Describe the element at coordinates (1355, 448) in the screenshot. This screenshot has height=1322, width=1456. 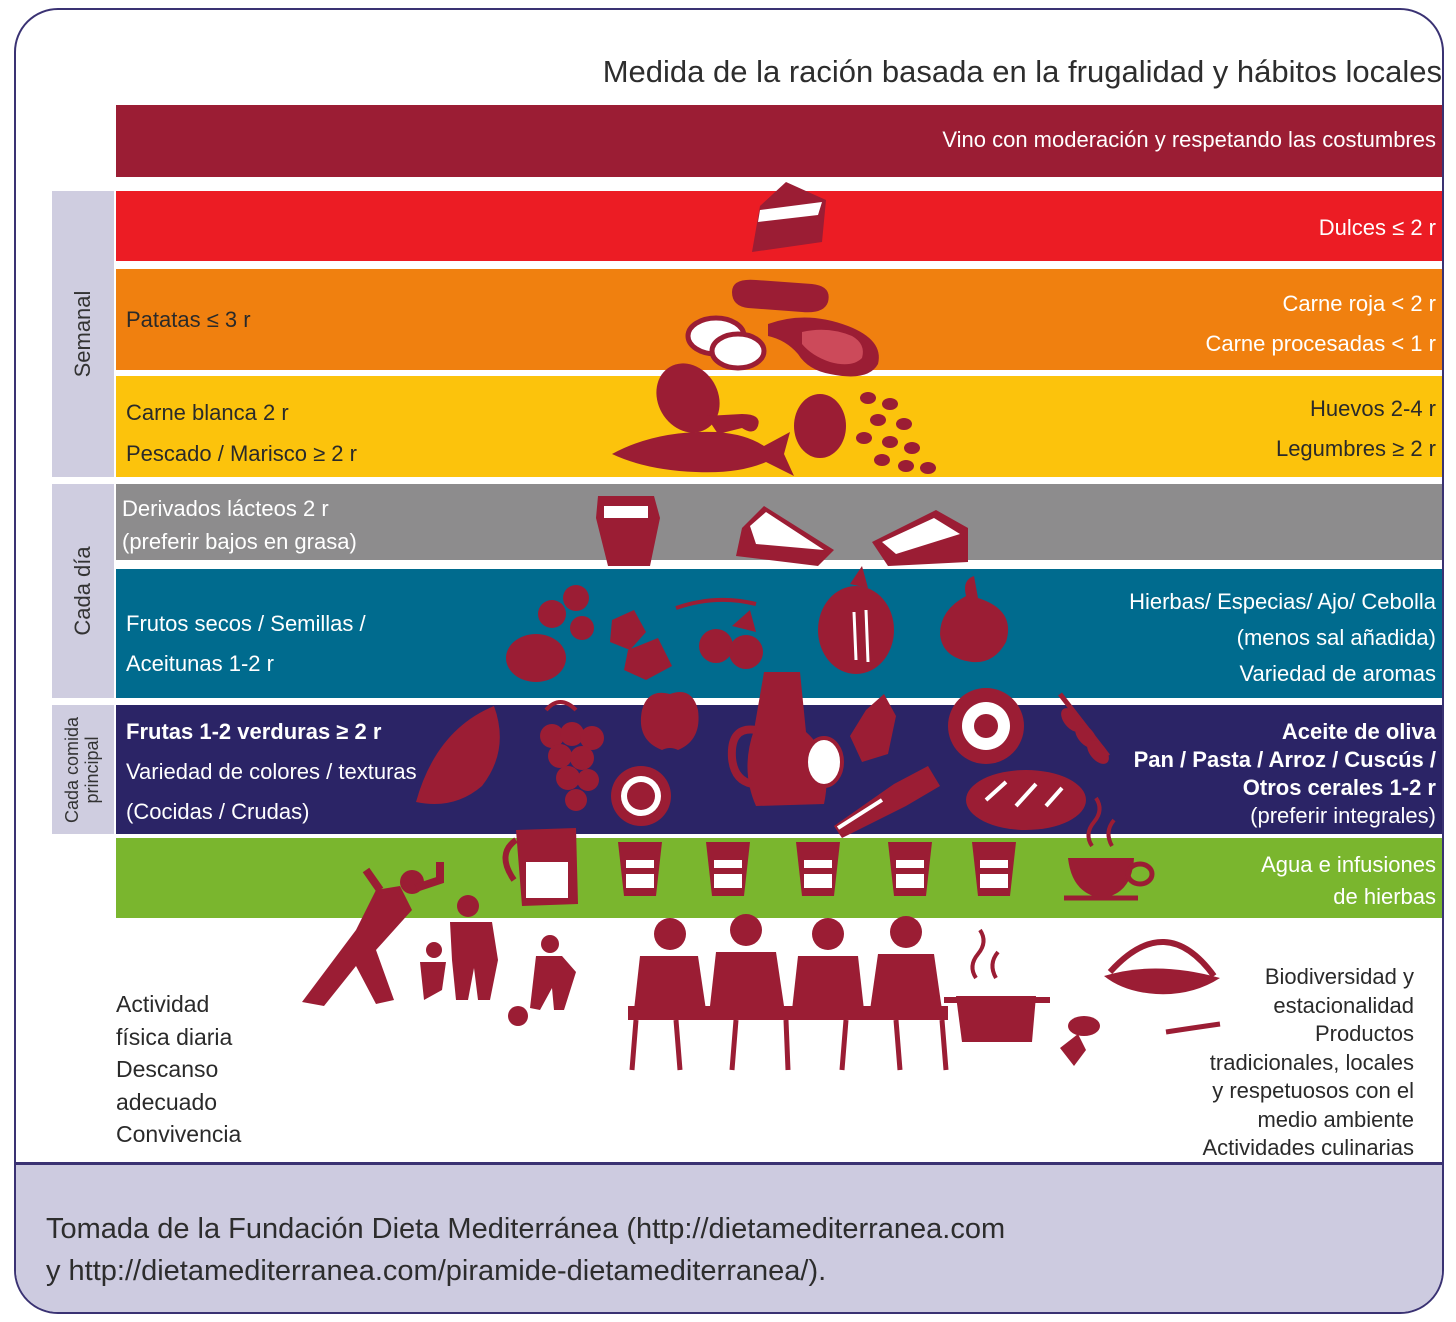
I see `band-poultry-right-2: Legumbres ≥ 2 r` at that location.